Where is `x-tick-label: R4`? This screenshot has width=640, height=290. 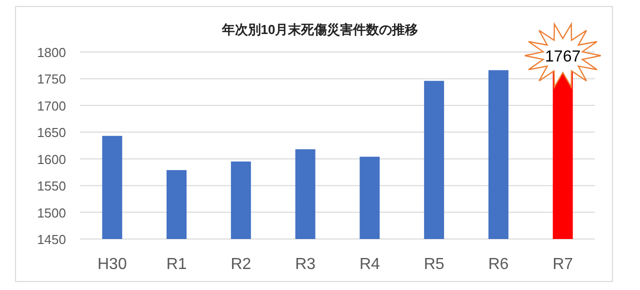 x-tick-label: R4 is located at coordinates (369, 264).